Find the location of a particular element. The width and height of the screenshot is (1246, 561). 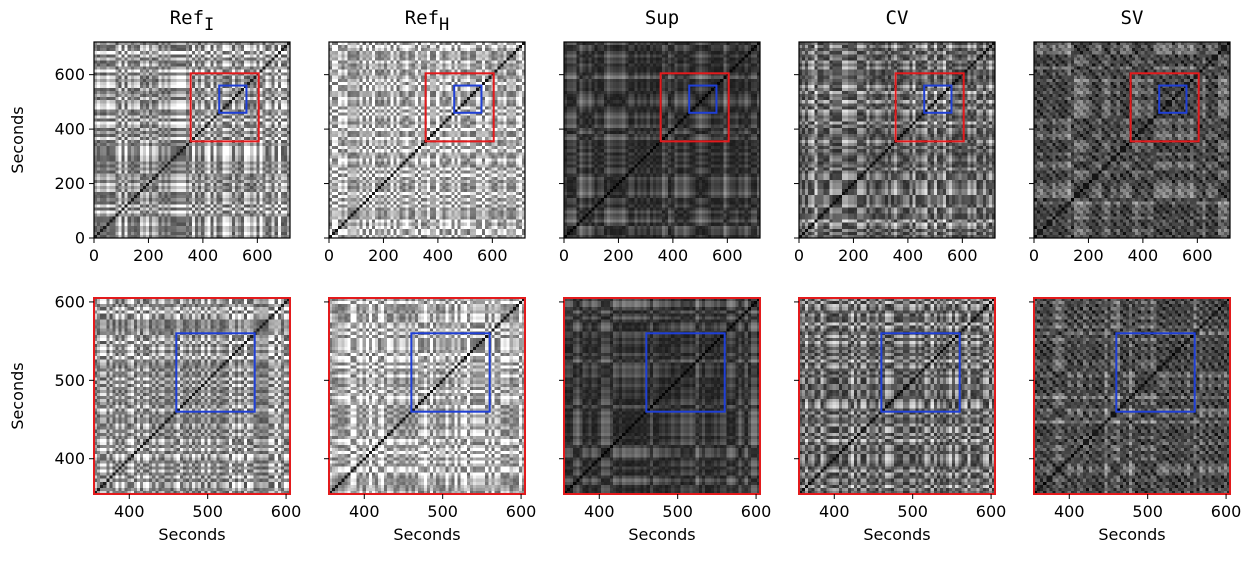

panel-r2-c3: 400 500 600 Seconds is located at coordinates (665, 420).